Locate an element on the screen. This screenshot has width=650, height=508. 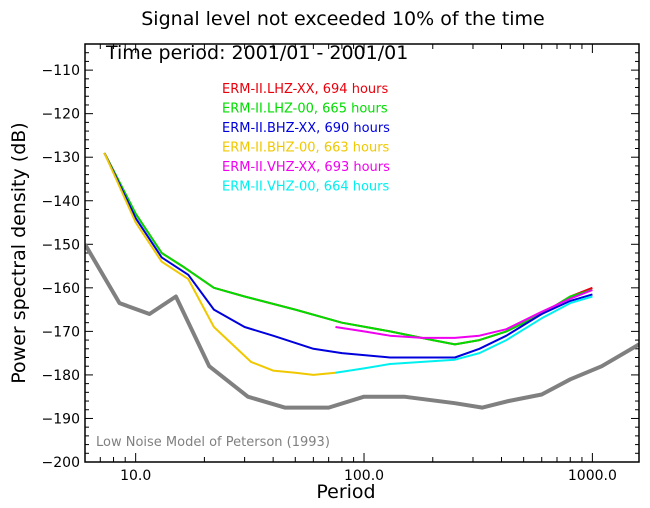
y-tick-label: −150 is located at coordinates (61, 245).